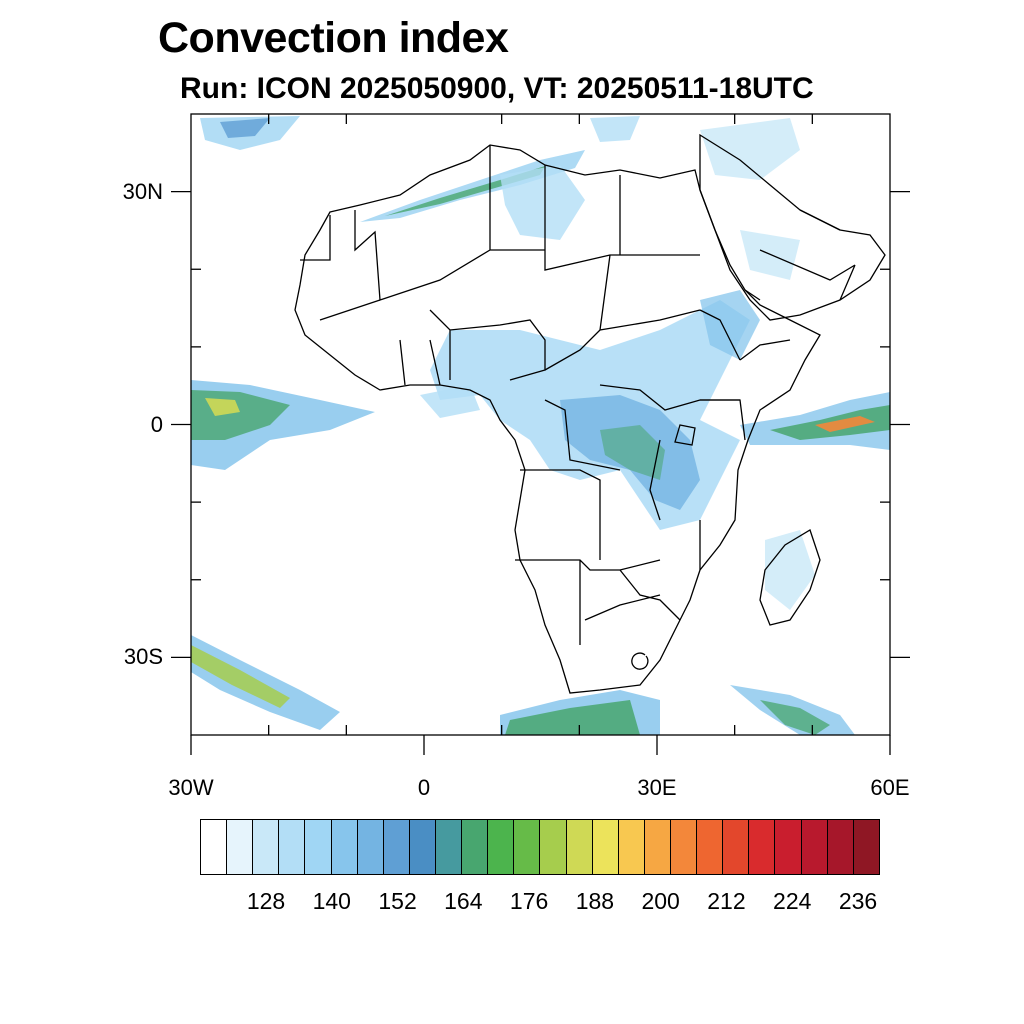  Describe the element at coordinates (497, 88) in the screenshot. I see `map-subtitle: Run: ICON 2025050900, VT: 20250511-18UTC` at that location.